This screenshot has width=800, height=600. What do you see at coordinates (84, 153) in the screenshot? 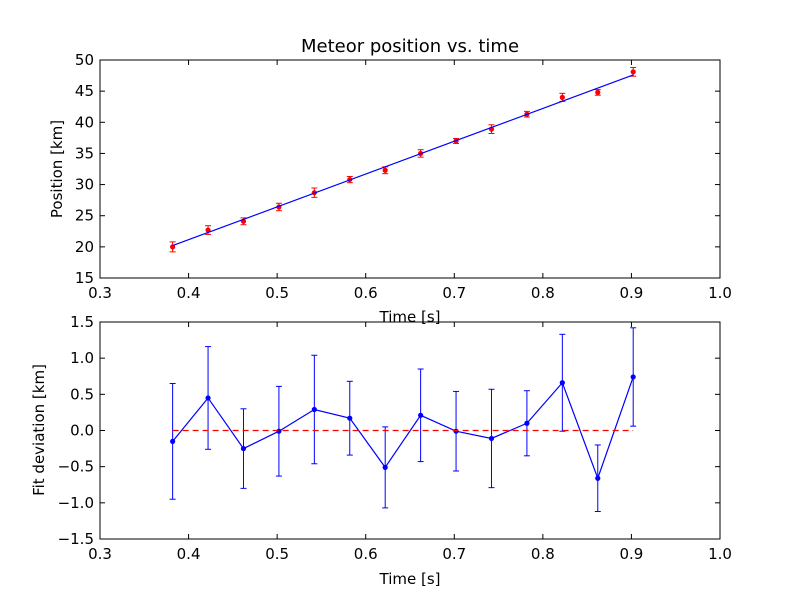
I see `position-y-tick-label: 35` at bounding box center [84, 153].